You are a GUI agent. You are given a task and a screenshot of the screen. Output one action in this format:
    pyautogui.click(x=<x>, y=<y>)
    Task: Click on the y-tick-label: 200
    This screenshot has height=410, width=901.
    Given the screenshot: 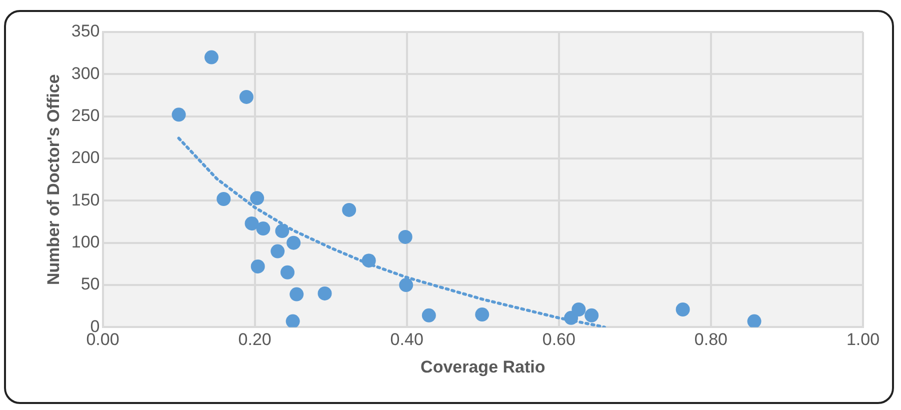 What is the action you would take?
    pyautogui.click(x=85, y=158)
    